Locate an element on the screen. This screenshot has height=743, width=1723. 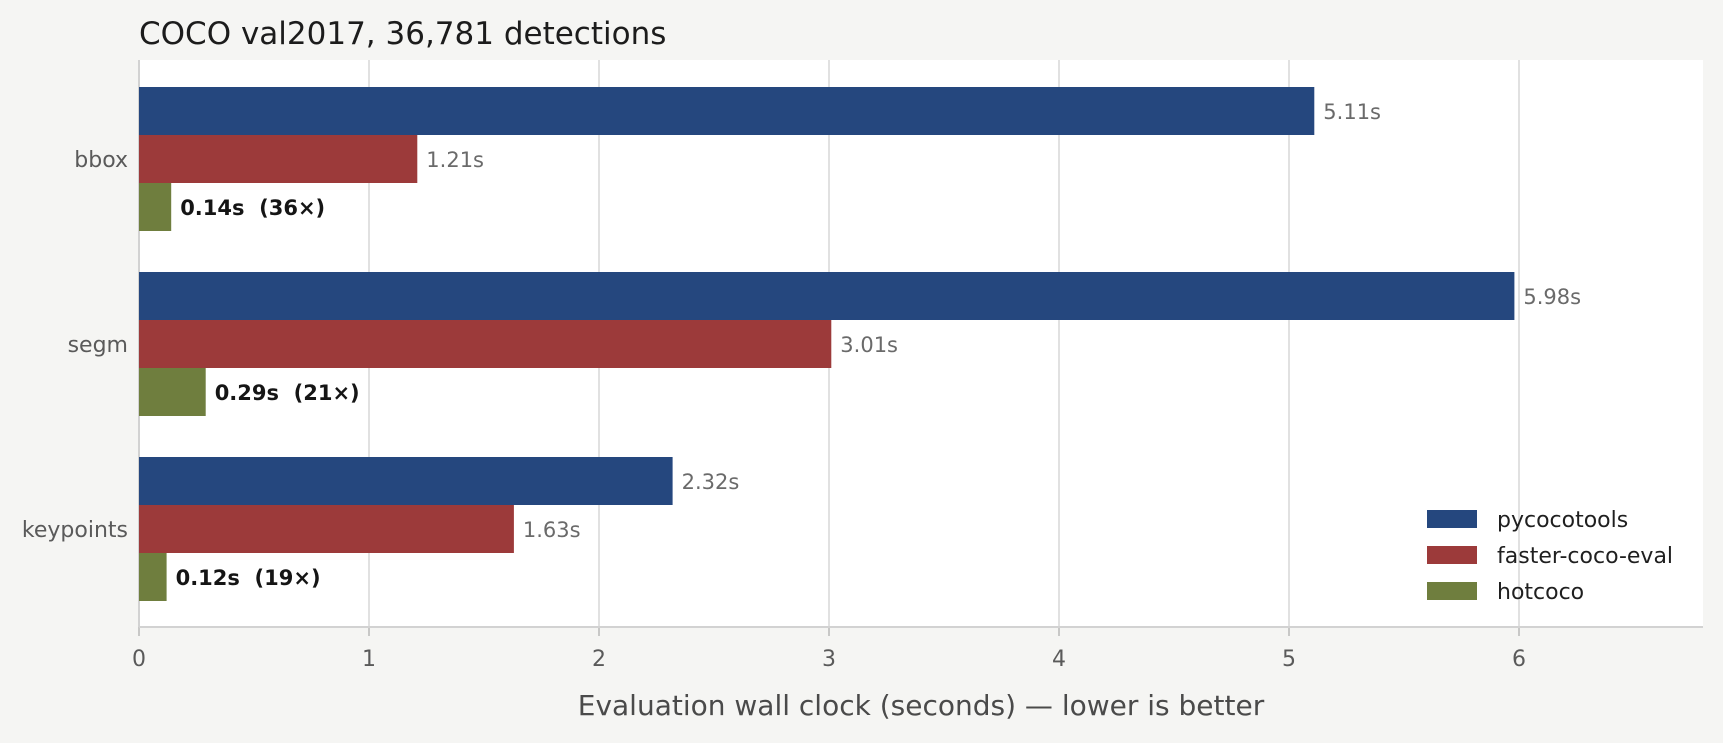
y-axis-categories: bbox segm keypoints is located at coordinates (75, 345).